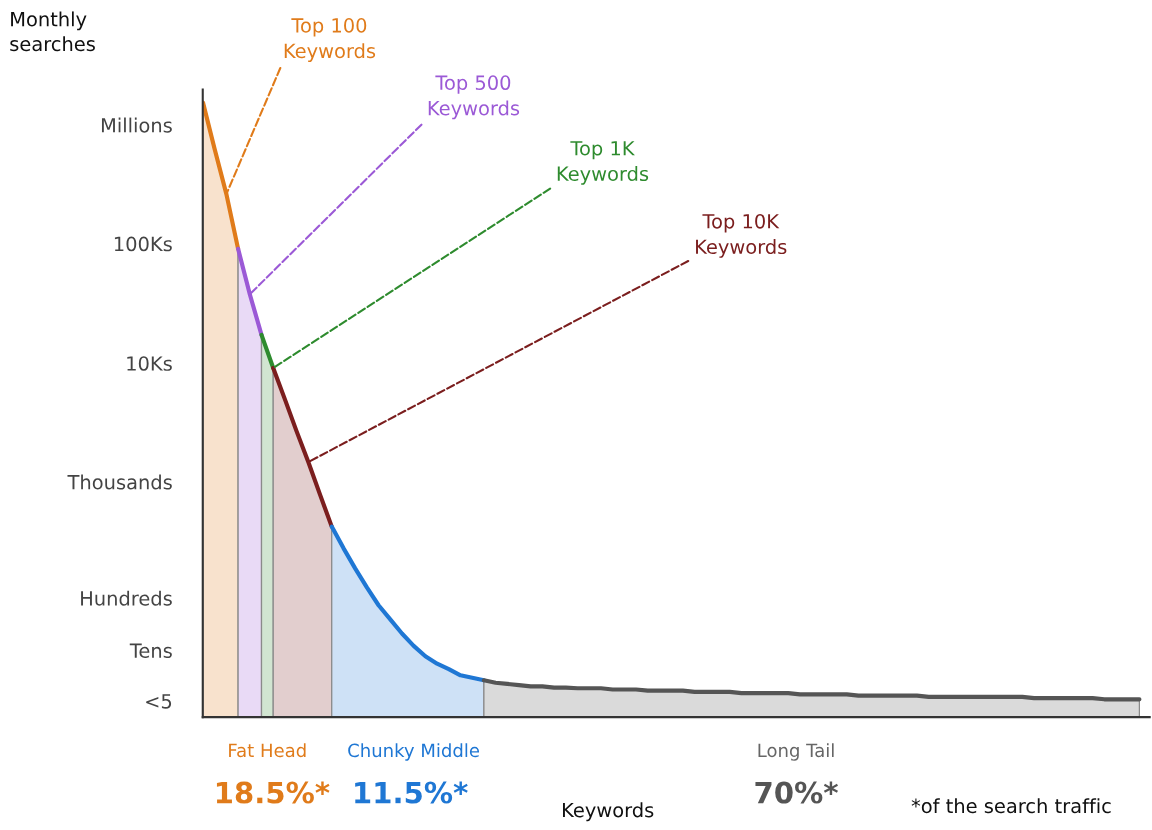  Describe the element at coordinates (273, 792) in the screenshot. I see `text: 18.5%*` at that location.